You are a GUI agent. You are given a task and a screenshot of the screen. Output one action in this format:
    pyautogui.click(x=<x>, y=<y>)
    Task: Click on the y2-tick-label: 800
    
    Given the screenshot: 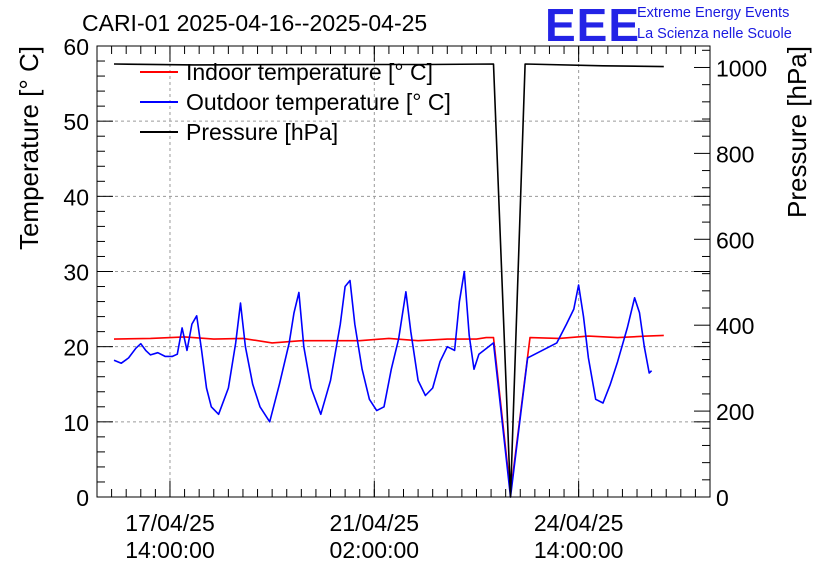 What is the action you would take?
    pyautogui.click(x=735, y=154)
    